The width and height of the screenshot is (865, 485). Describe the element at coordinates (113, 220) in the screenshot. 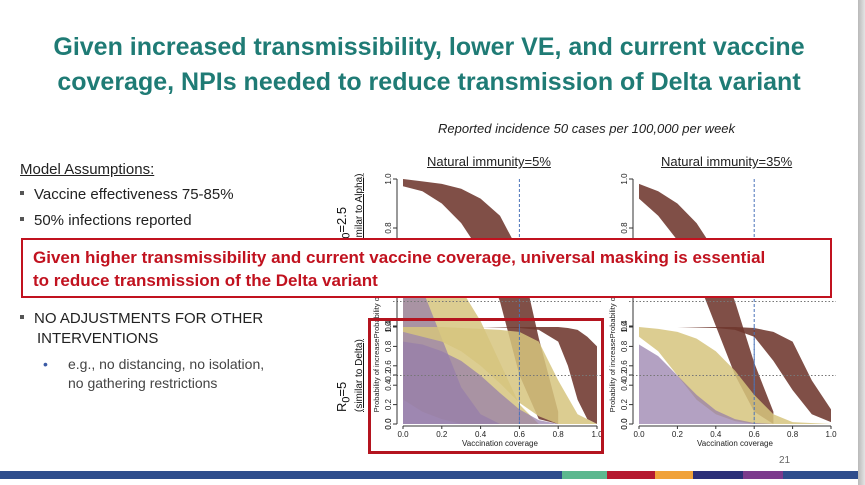

I see `bullet-text: 50% infections reported` at that location.